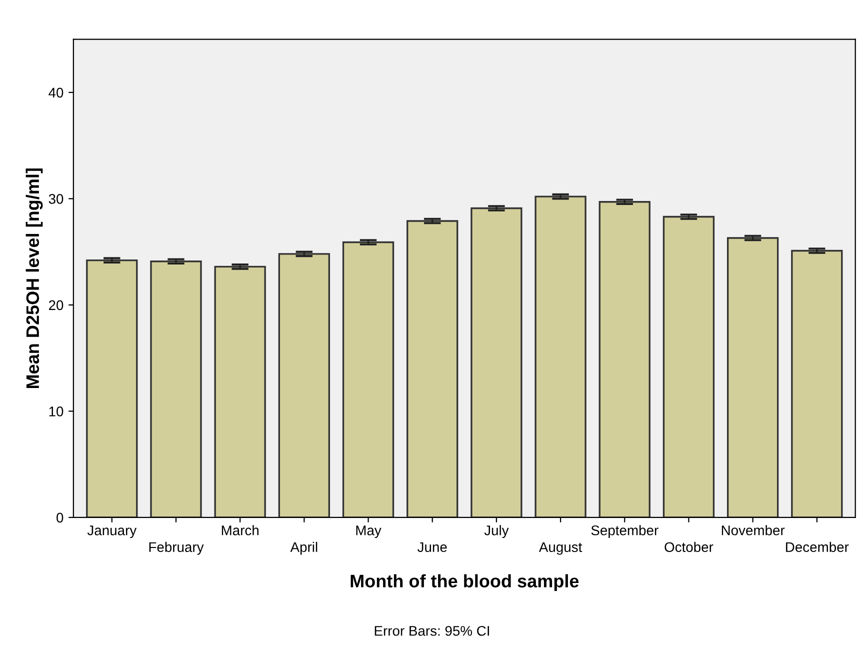  I want to click on x-tick-label: March, so click(240, 530).